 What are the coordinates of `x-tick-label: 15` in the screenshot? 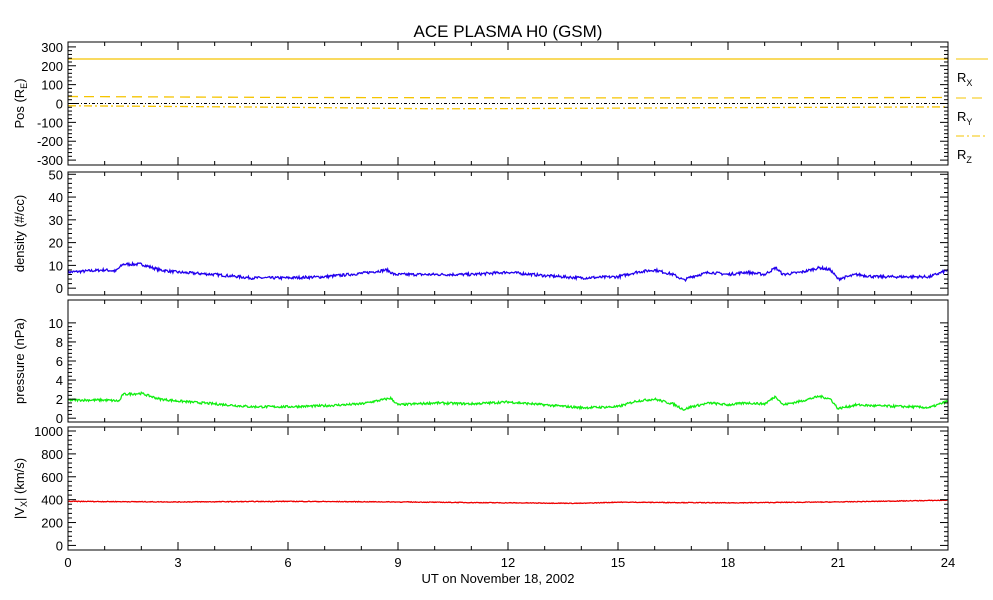 It's located at (618, 562).